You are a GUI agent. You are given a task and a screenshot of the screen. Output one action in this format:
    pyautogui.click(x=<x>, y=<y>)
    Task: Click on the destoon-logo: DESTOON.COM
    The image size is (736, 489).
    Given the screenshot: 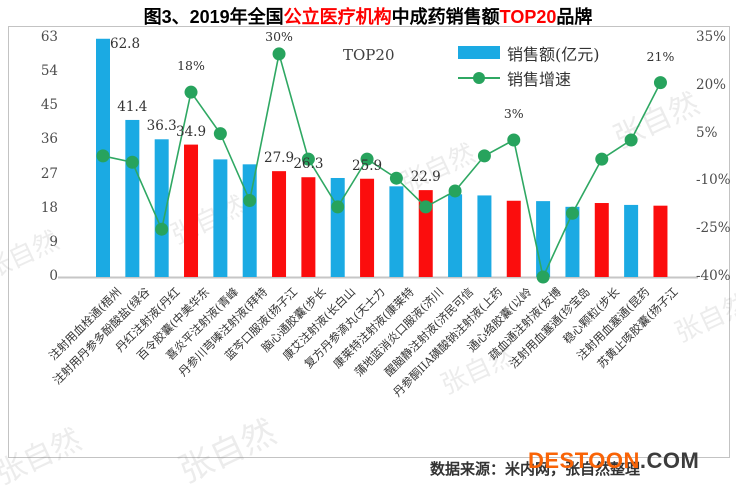 What is the action you would take?
    pyautogui.click(x=613, y=461)
    